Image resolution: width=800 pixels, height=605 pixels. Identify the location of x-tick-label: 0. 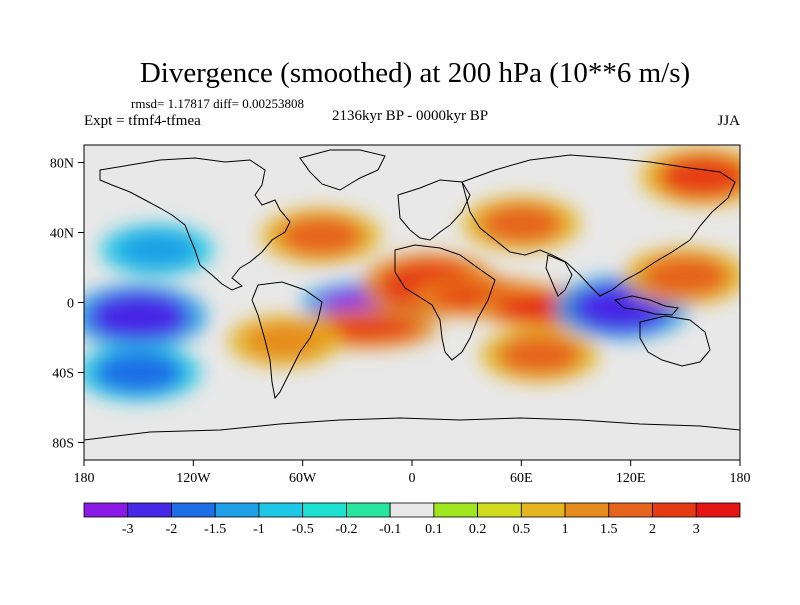
(412, 478).